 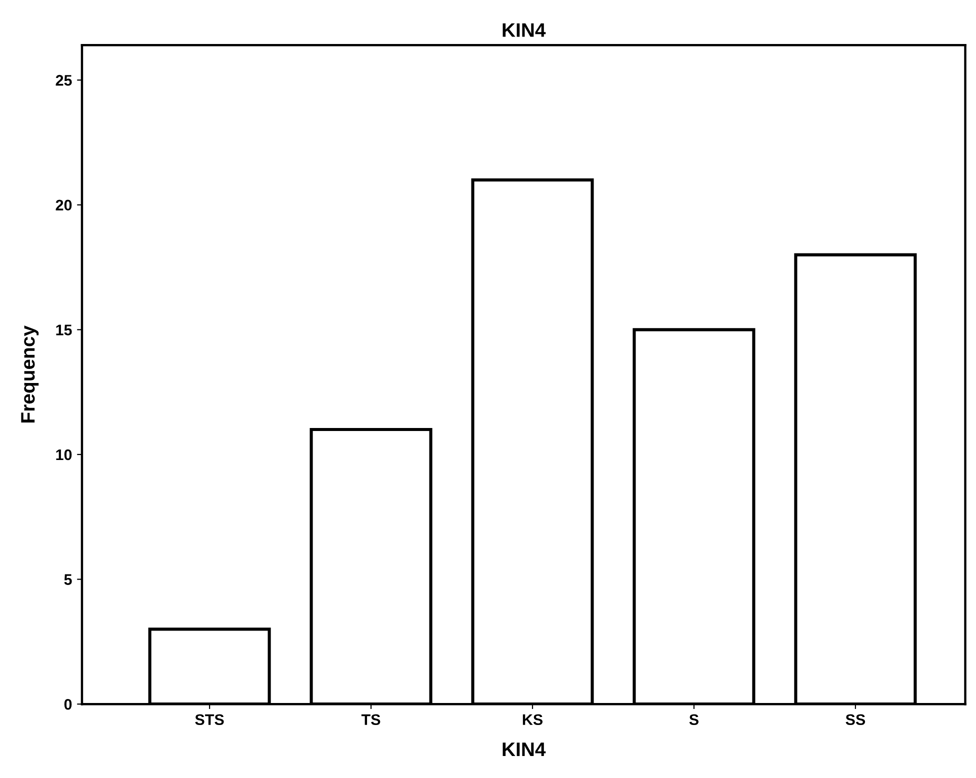 I want to click on y-tick-label: 0, so click(x=68, y=704).